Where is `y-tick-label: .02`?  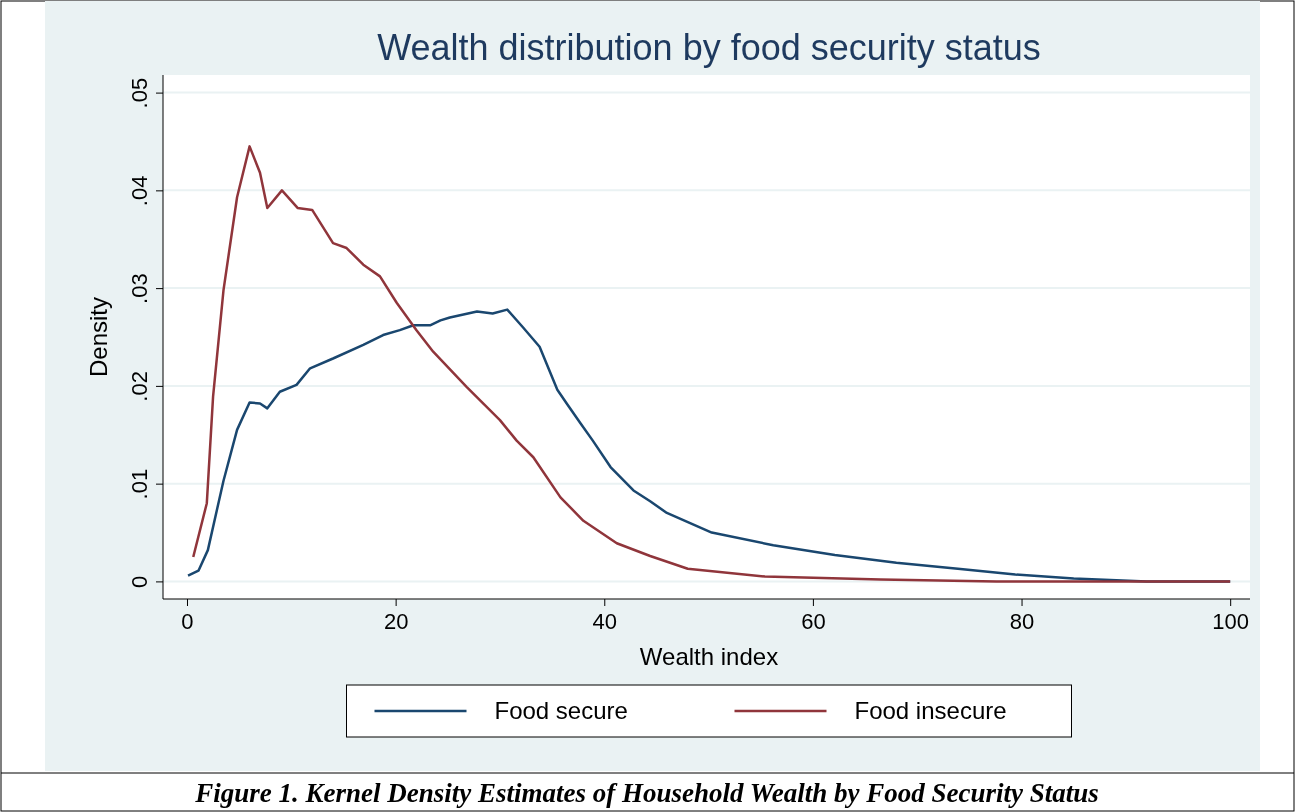
y-tick-label: .02 is located at coordinates (139, 386).